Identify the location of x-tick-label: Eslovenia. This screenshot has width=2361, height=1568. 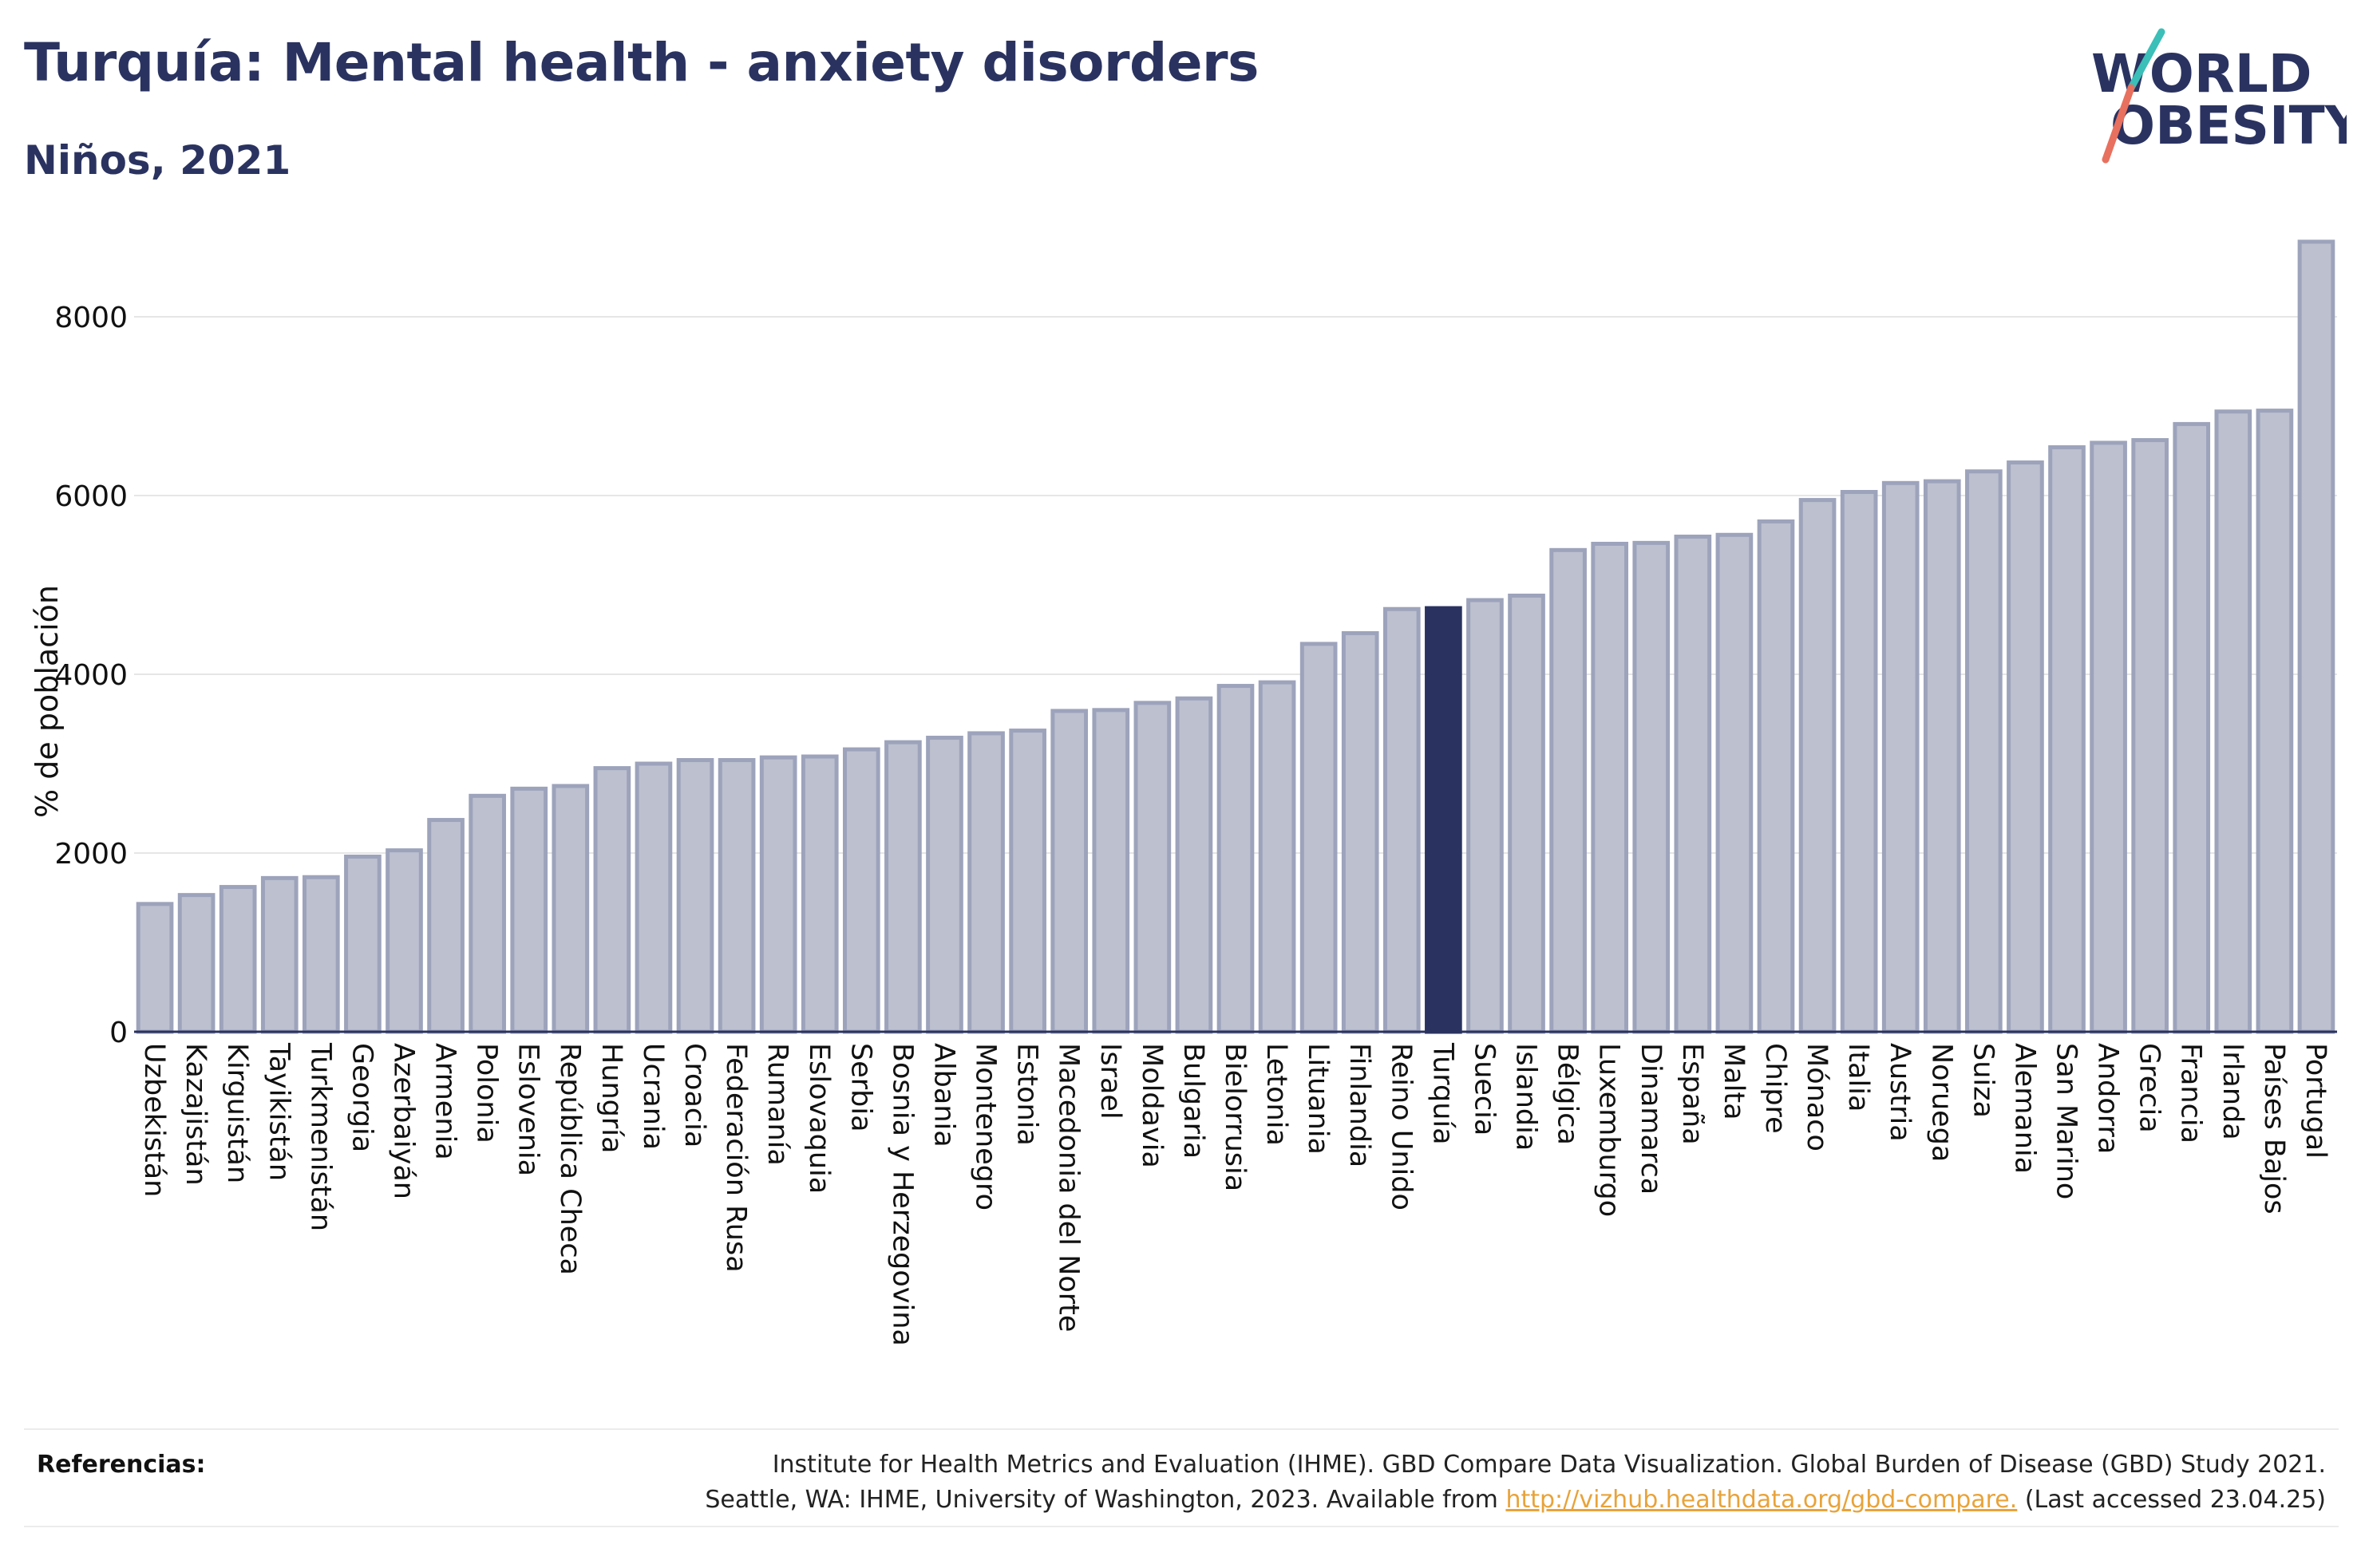
(528, 1109).